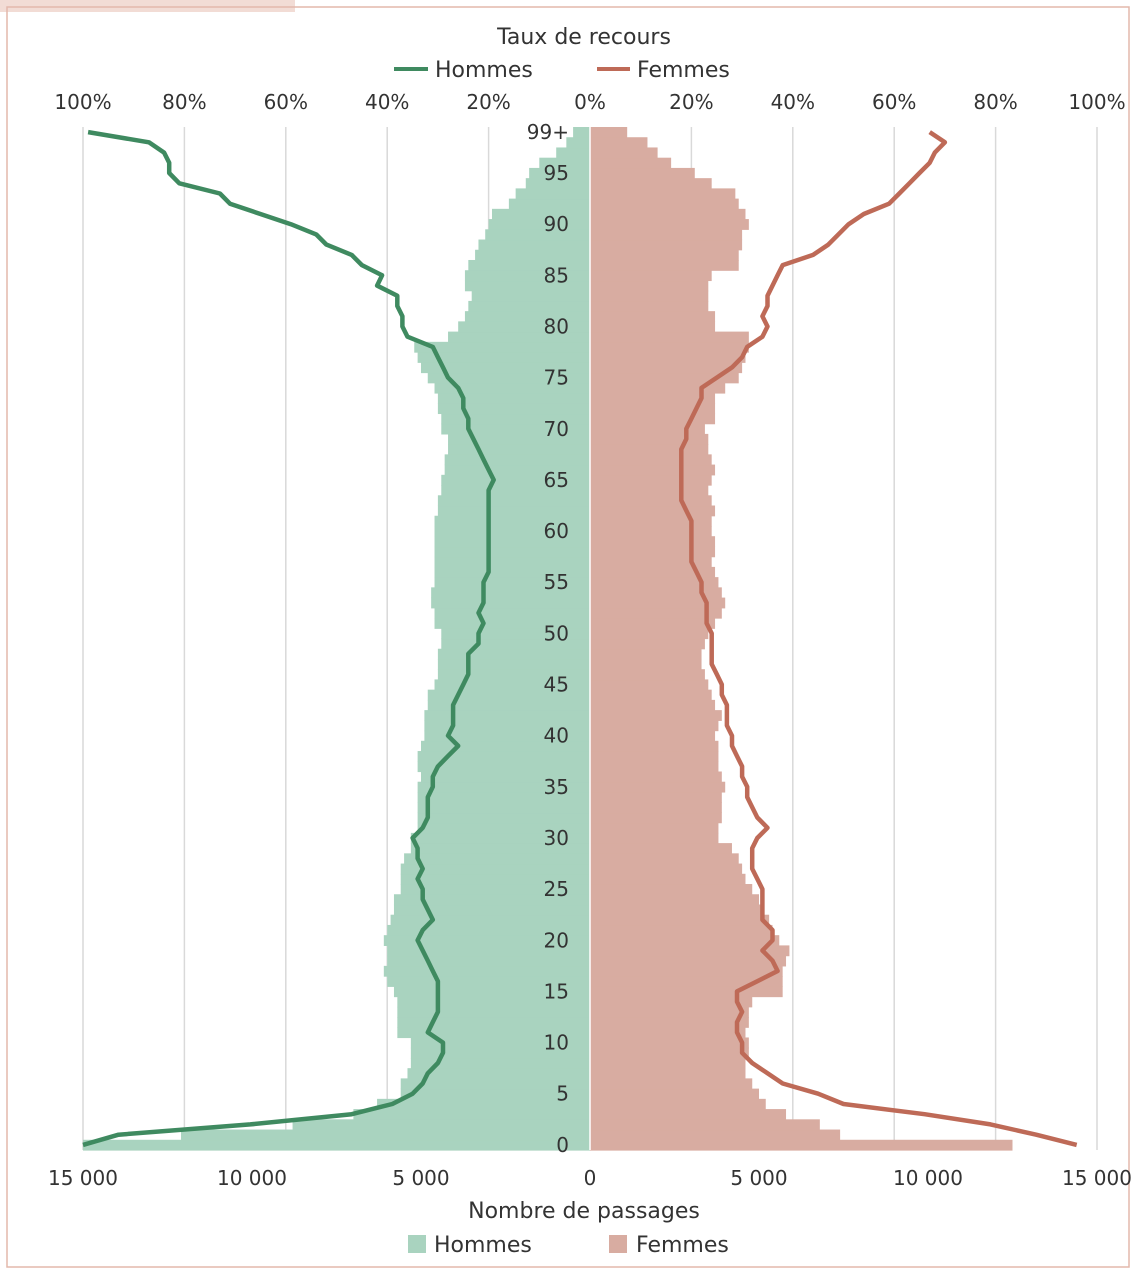 Image resolution: width=1133 pixels, height=1275 pixels. What do you see at coordinates (556, 531) in the screenshot?
I see `age-tick-label: 60` at bounding box center [556, 531].